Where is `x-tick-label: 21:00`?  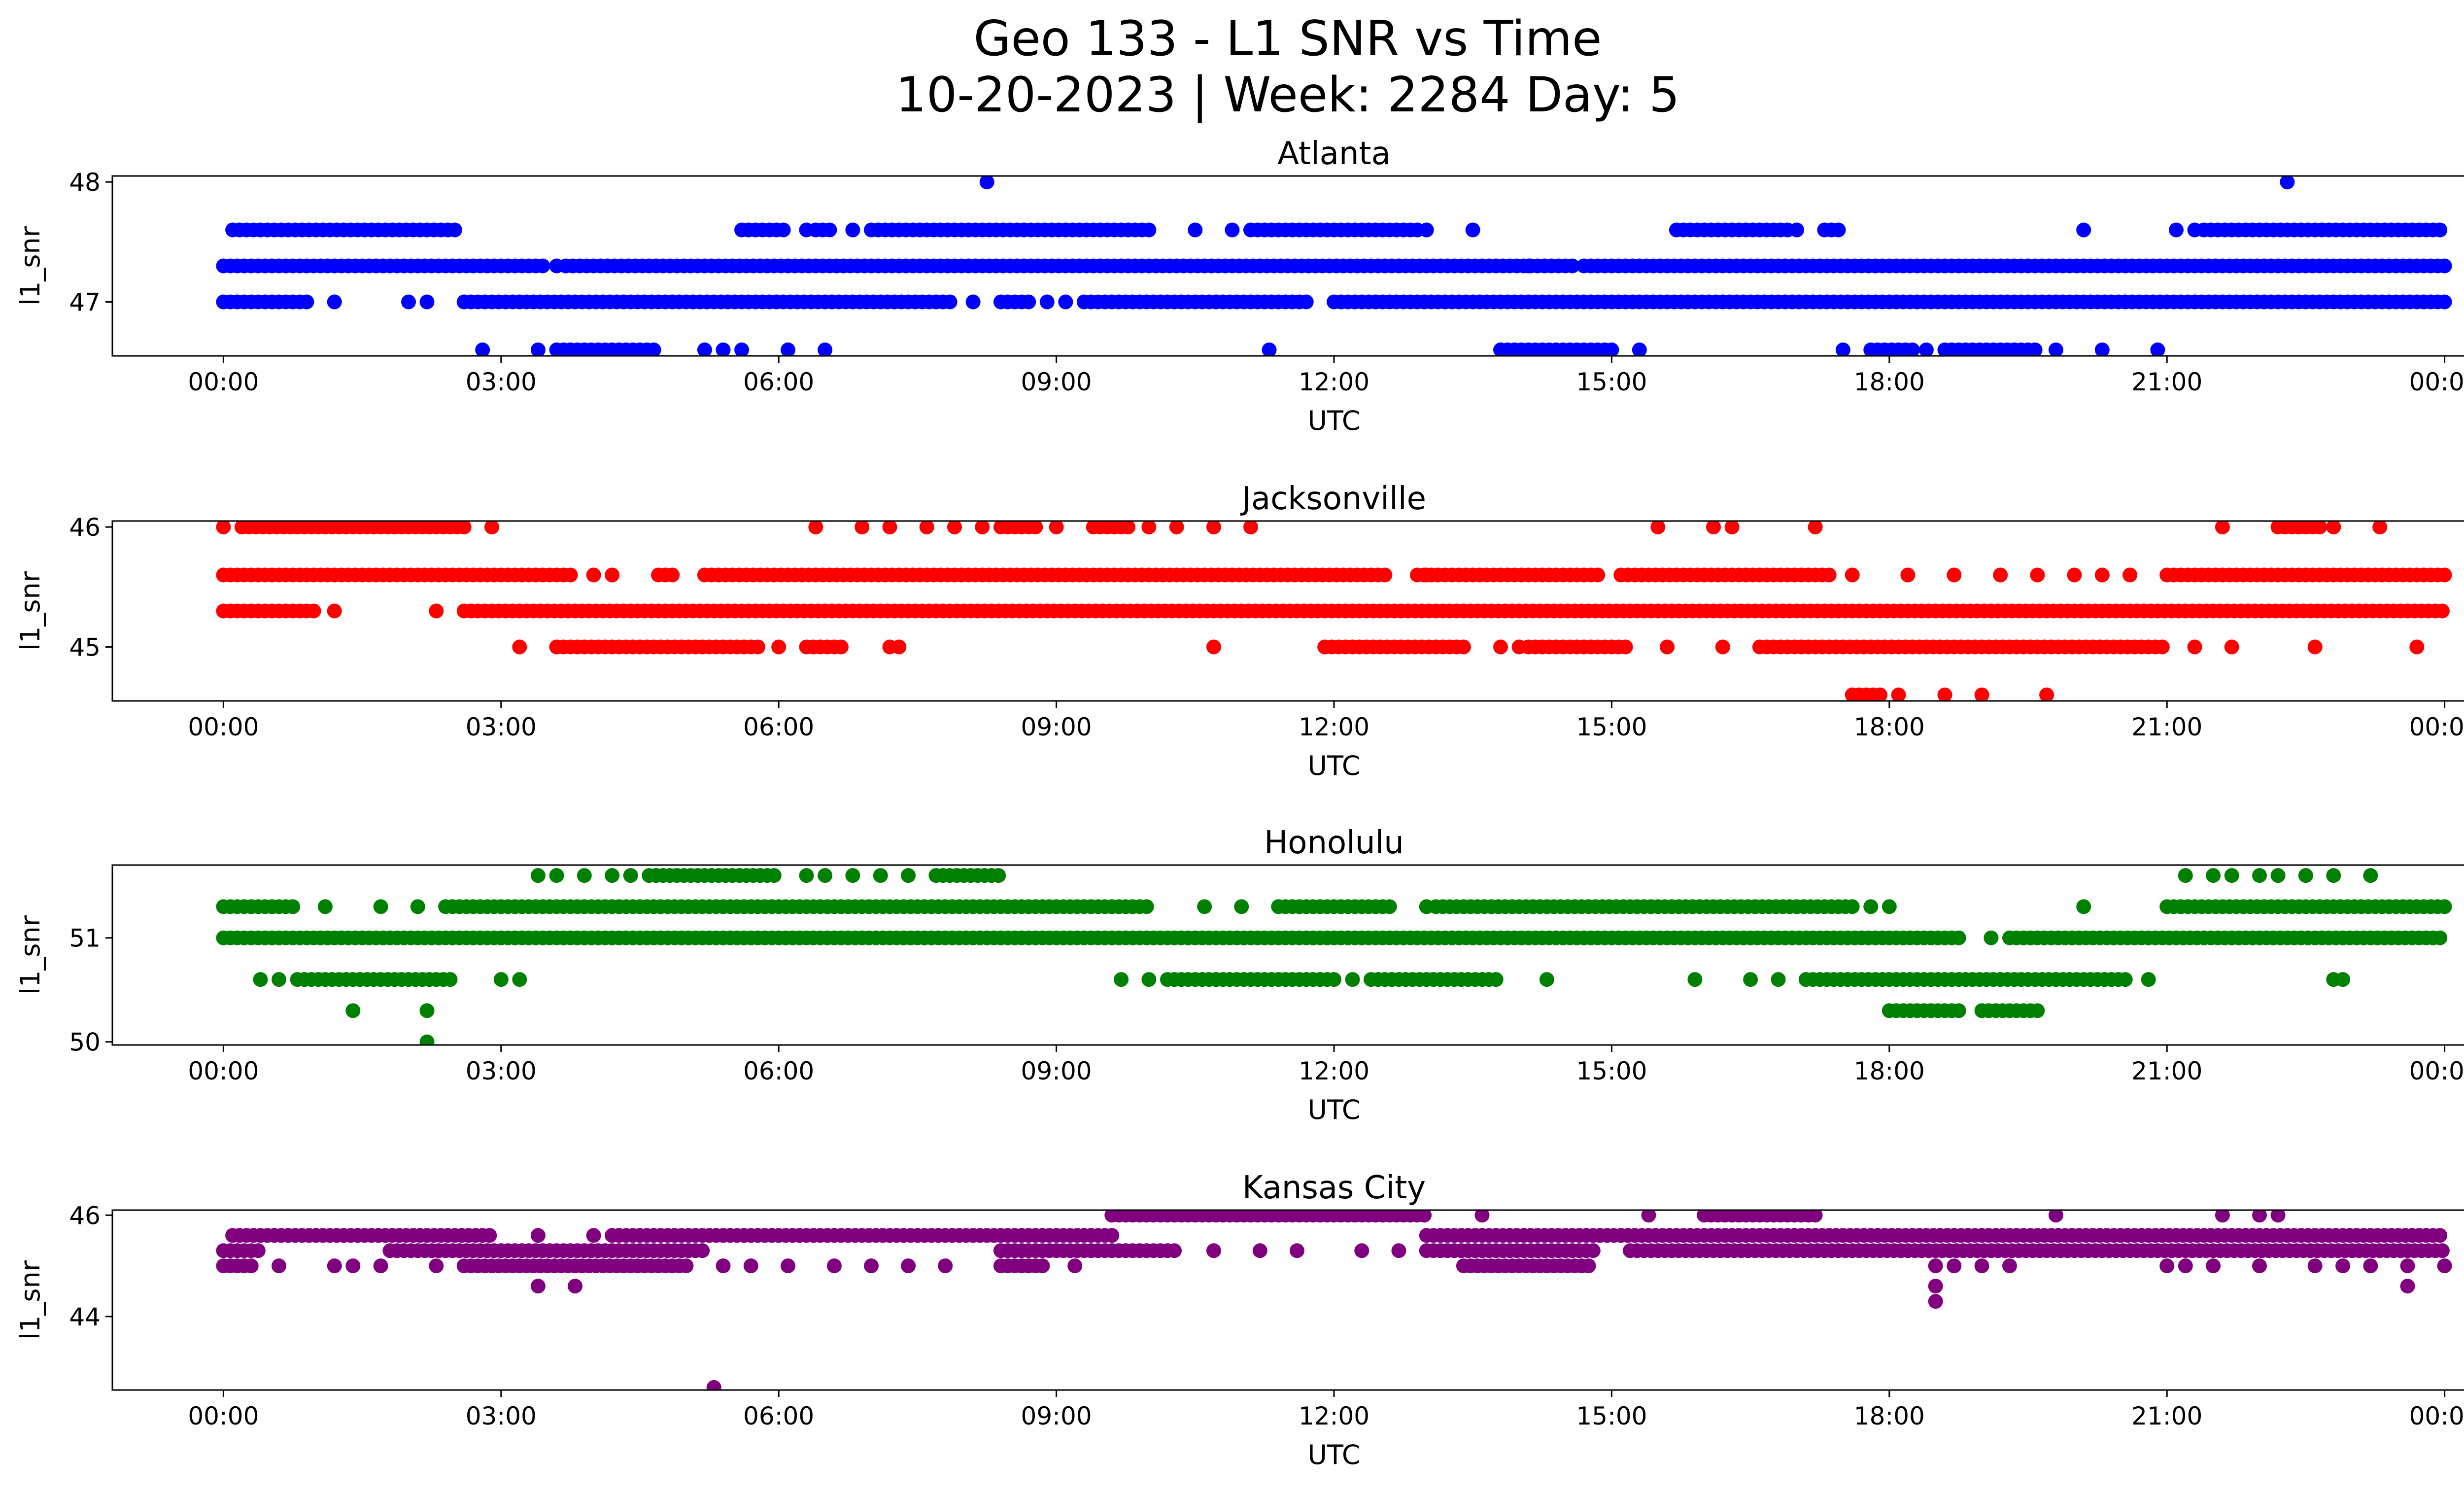 x-tick-label: 21:00 is located at coordinates (2166, 382).